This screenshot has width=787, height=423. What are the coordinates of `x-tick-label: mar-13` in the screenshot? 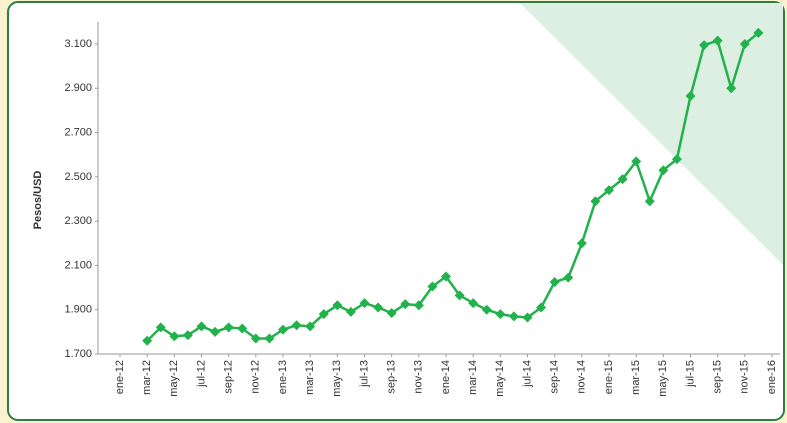 It's located at (310, 377).